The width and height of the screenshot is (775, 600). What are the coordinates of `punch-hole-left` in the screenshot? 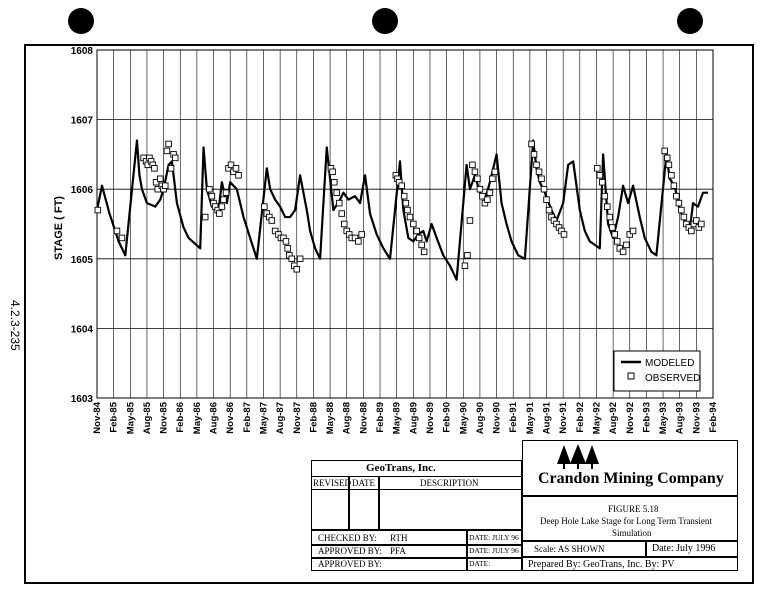 It's located at (81, 21).